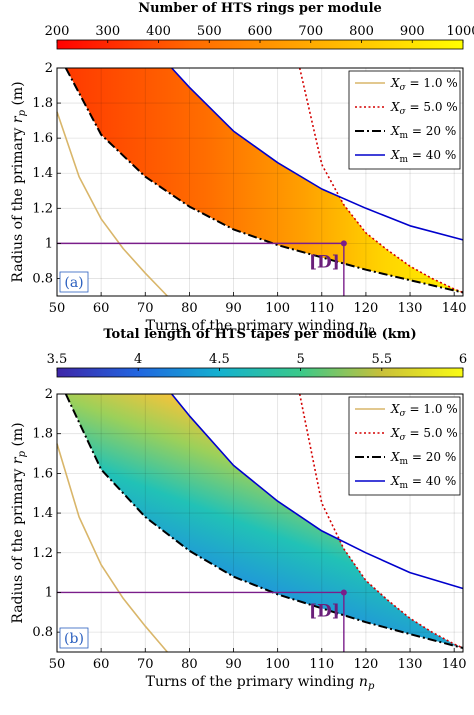  I want to click on colorbar-tick-label: 3.5, so click(57, 359).